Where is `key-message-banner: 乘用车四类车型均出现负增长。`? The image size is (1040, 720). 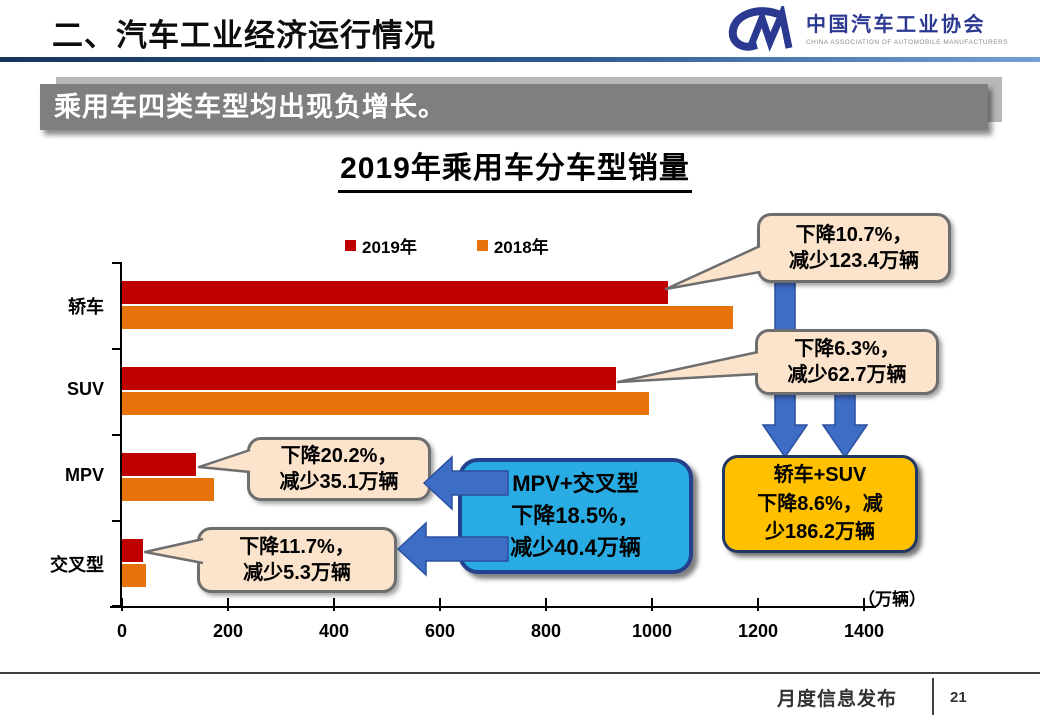
key-message-banner: 乘用车四类车型均出现负增长。 is located at coordinates (514, 107).